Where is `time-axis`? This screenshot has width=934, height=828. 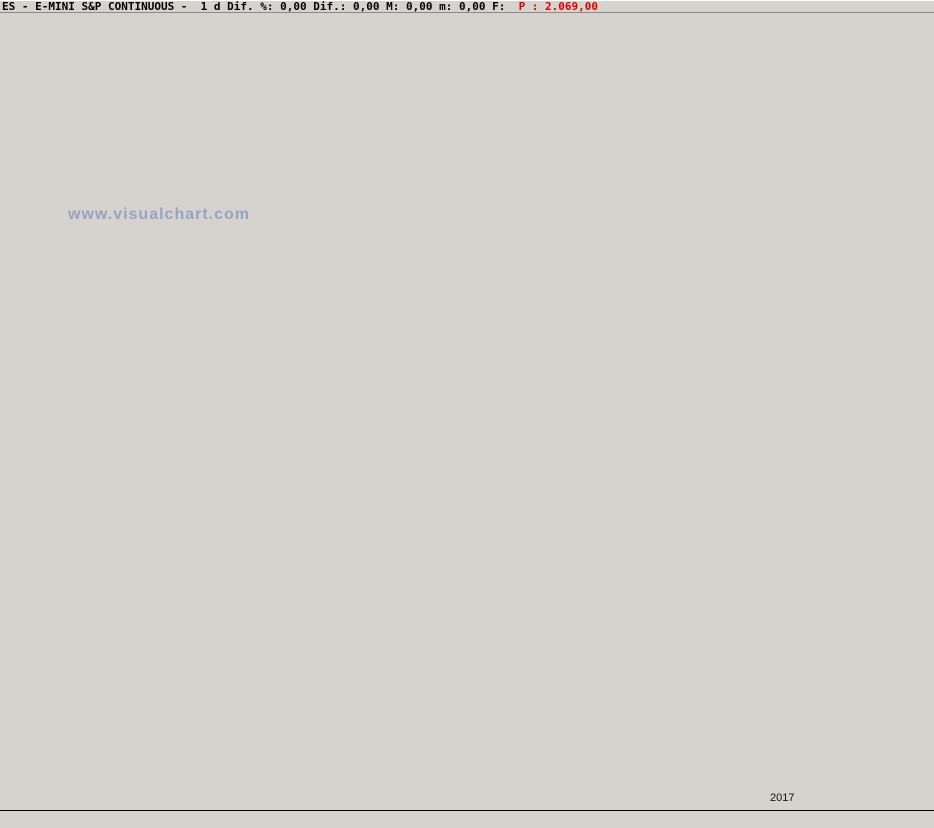 time-axis is located at coordinates (467, 819).